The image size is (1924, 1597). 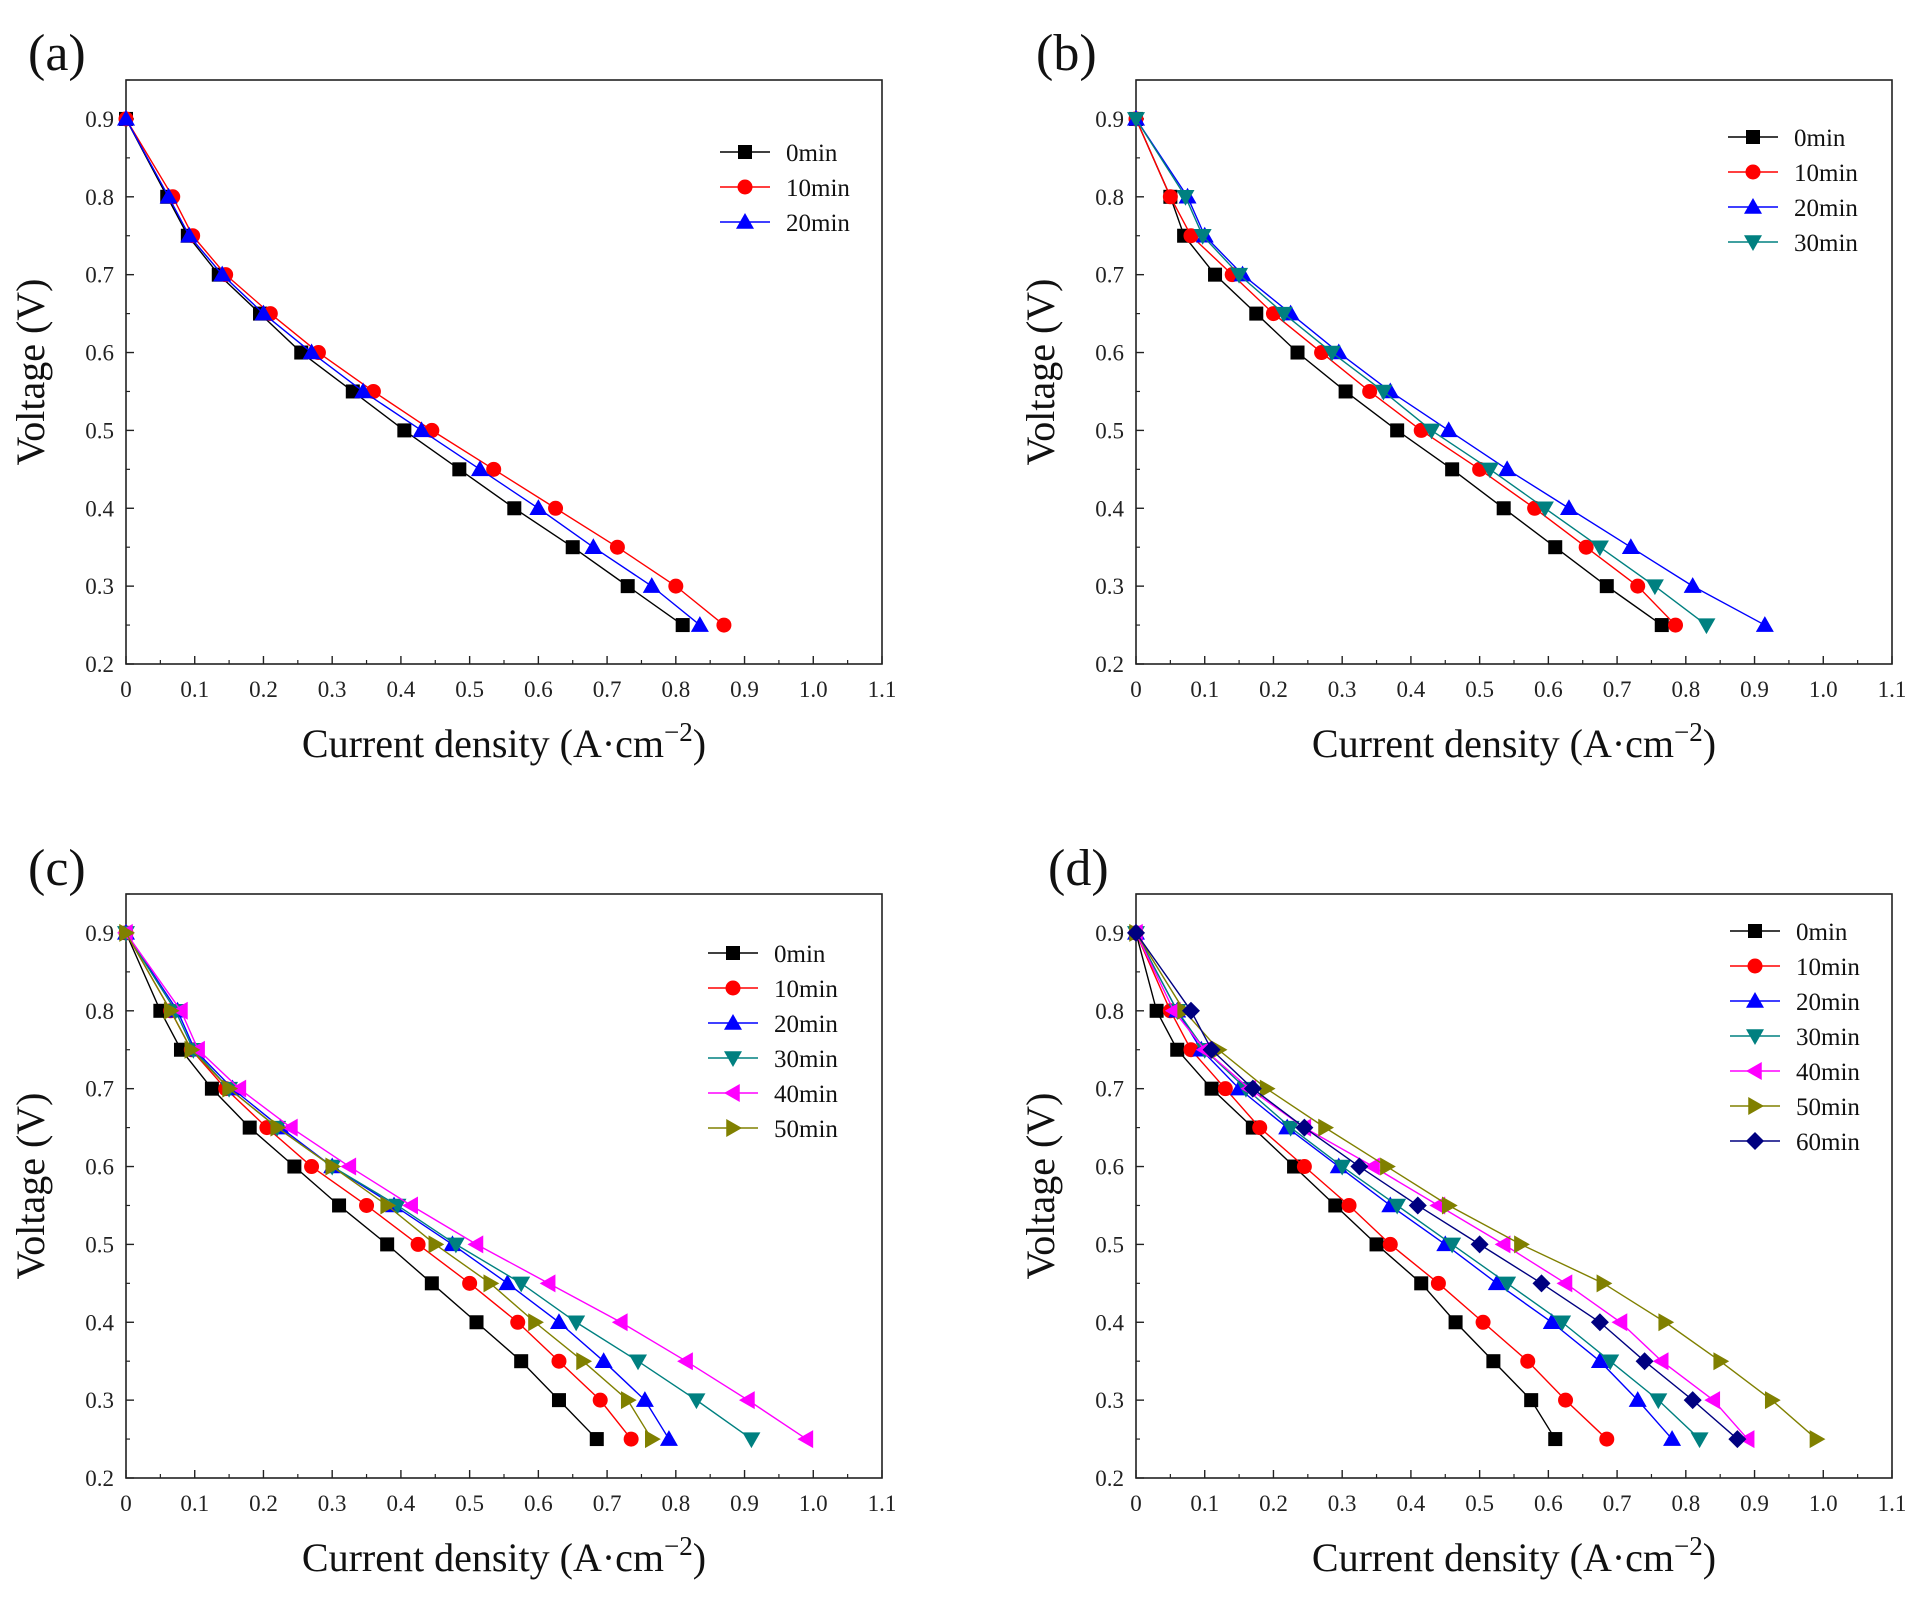 What do you see at coordinates (99, 664) in the screenshot?
I see `y-tick-label: 0.2` at bounding box center [99, 664].